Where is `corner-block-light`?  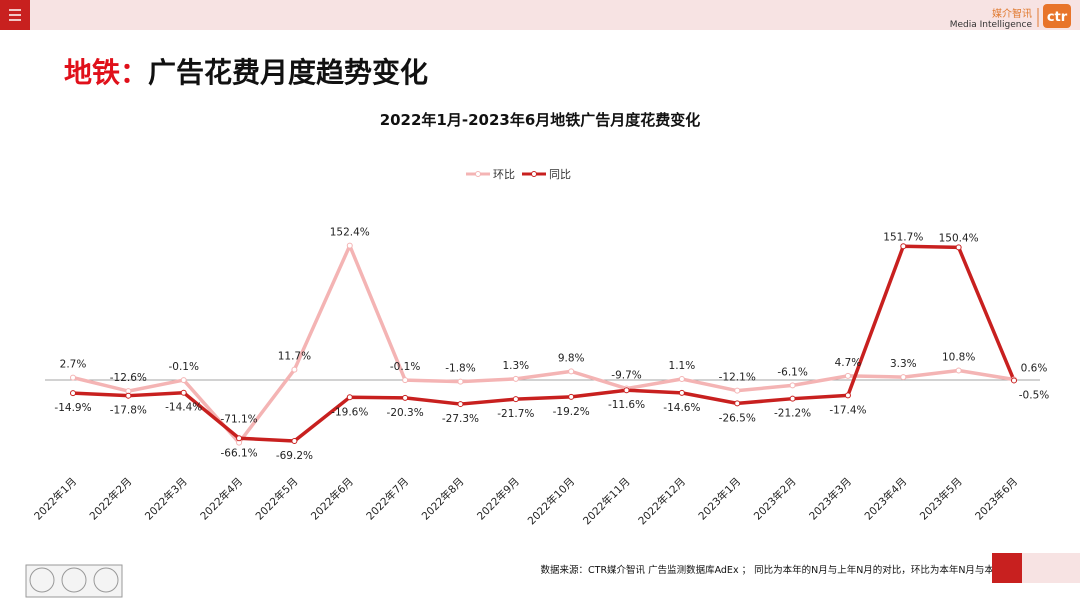 corner-block-light is located at coordinates (1051, 568).